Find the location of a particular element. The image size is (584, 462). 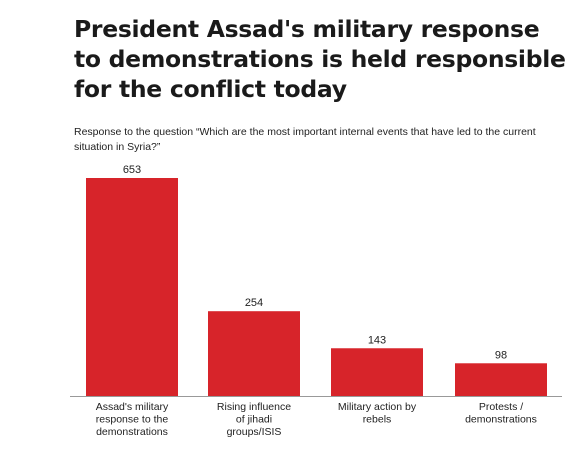

category-label-4: Protests / demonstrations is located at coordinates (501, 413).